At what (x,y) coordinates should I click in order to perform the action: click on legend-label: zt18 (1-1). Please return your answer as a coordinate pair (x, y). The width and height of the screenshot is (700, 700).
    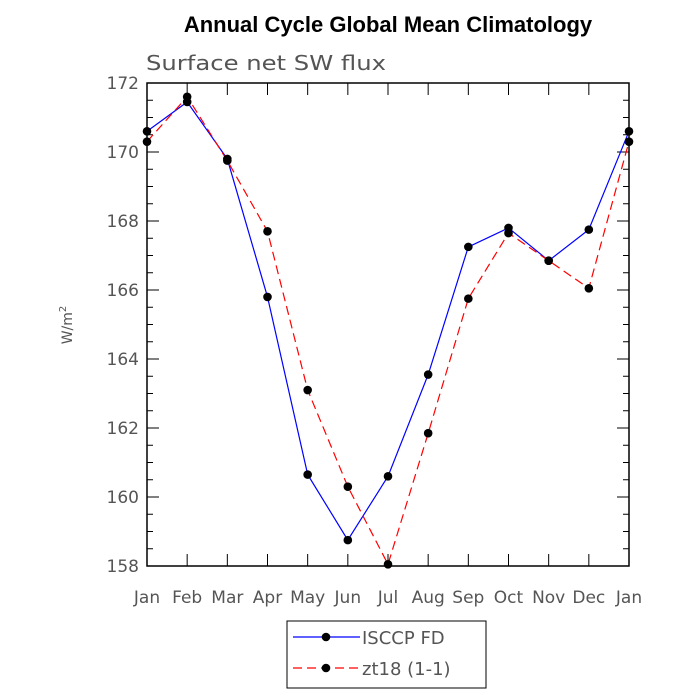
    Looking at the image, I should click on (406, 669).